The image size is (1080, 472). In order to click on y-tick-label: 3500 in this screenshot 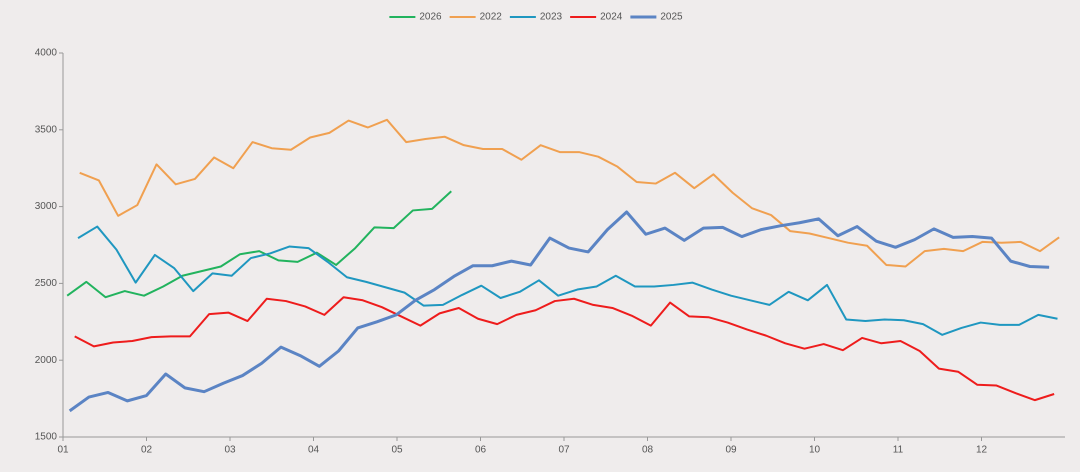, I will do `click(46, 129)`.